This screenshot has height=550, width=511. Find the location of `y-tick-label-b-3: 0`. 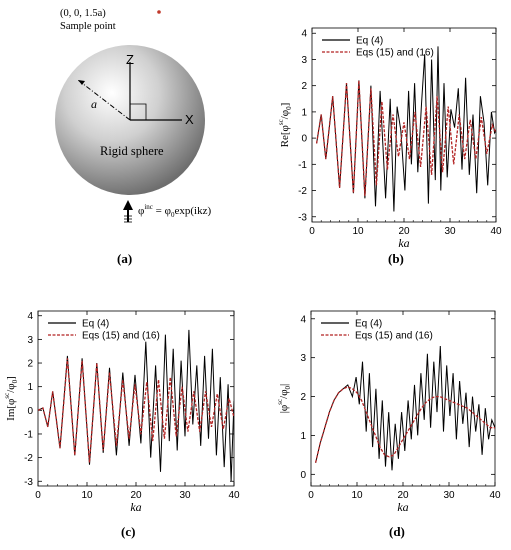

y-tick-label-b-3: 0 is located at coordinates (304, 139).